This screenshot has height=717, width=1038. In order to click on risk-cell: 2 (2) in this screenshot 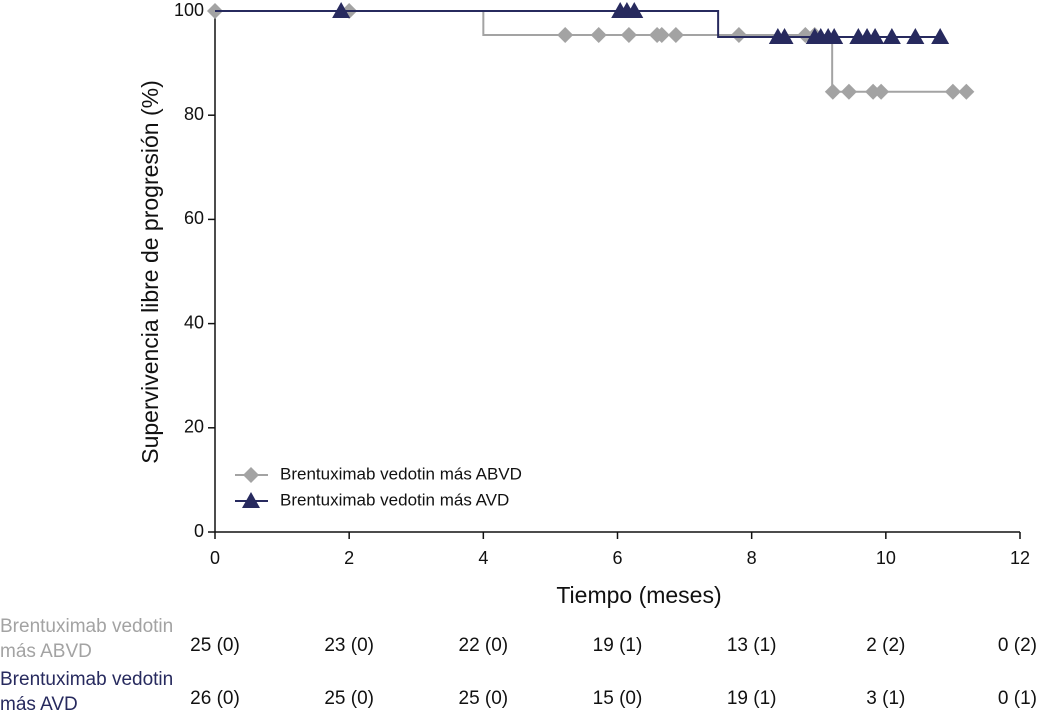, I will do `click(885, 645)`.